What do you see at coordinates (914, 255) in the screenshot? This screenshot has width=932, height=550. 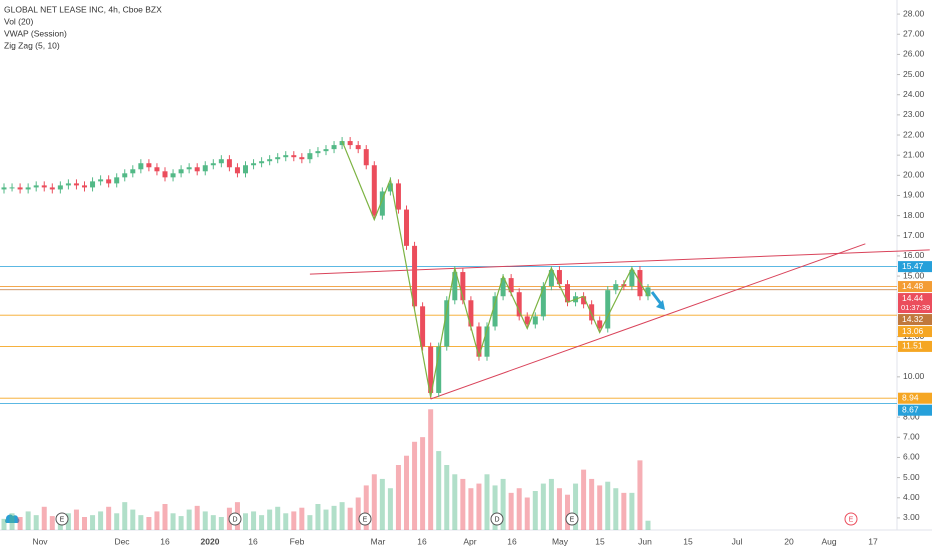 I see `y-tick-label: 16.00` at bounding box center [914, 255].